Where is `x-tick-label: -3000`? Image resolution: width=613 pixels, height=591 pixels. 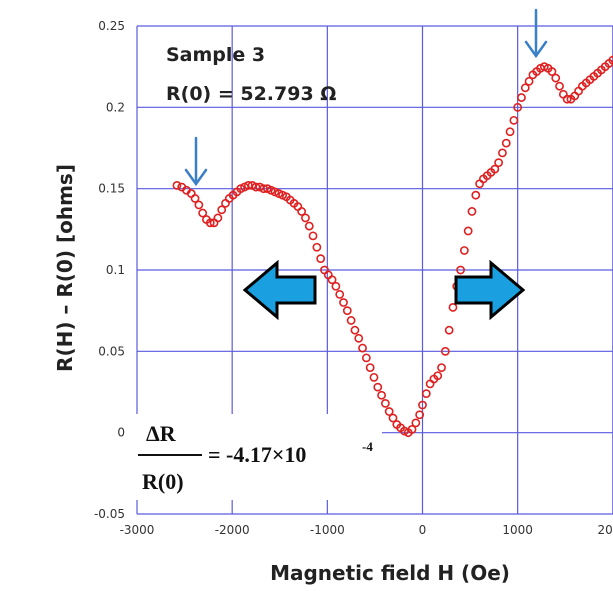 x-tick-label: -3000 is located at coordinates (137, 530).